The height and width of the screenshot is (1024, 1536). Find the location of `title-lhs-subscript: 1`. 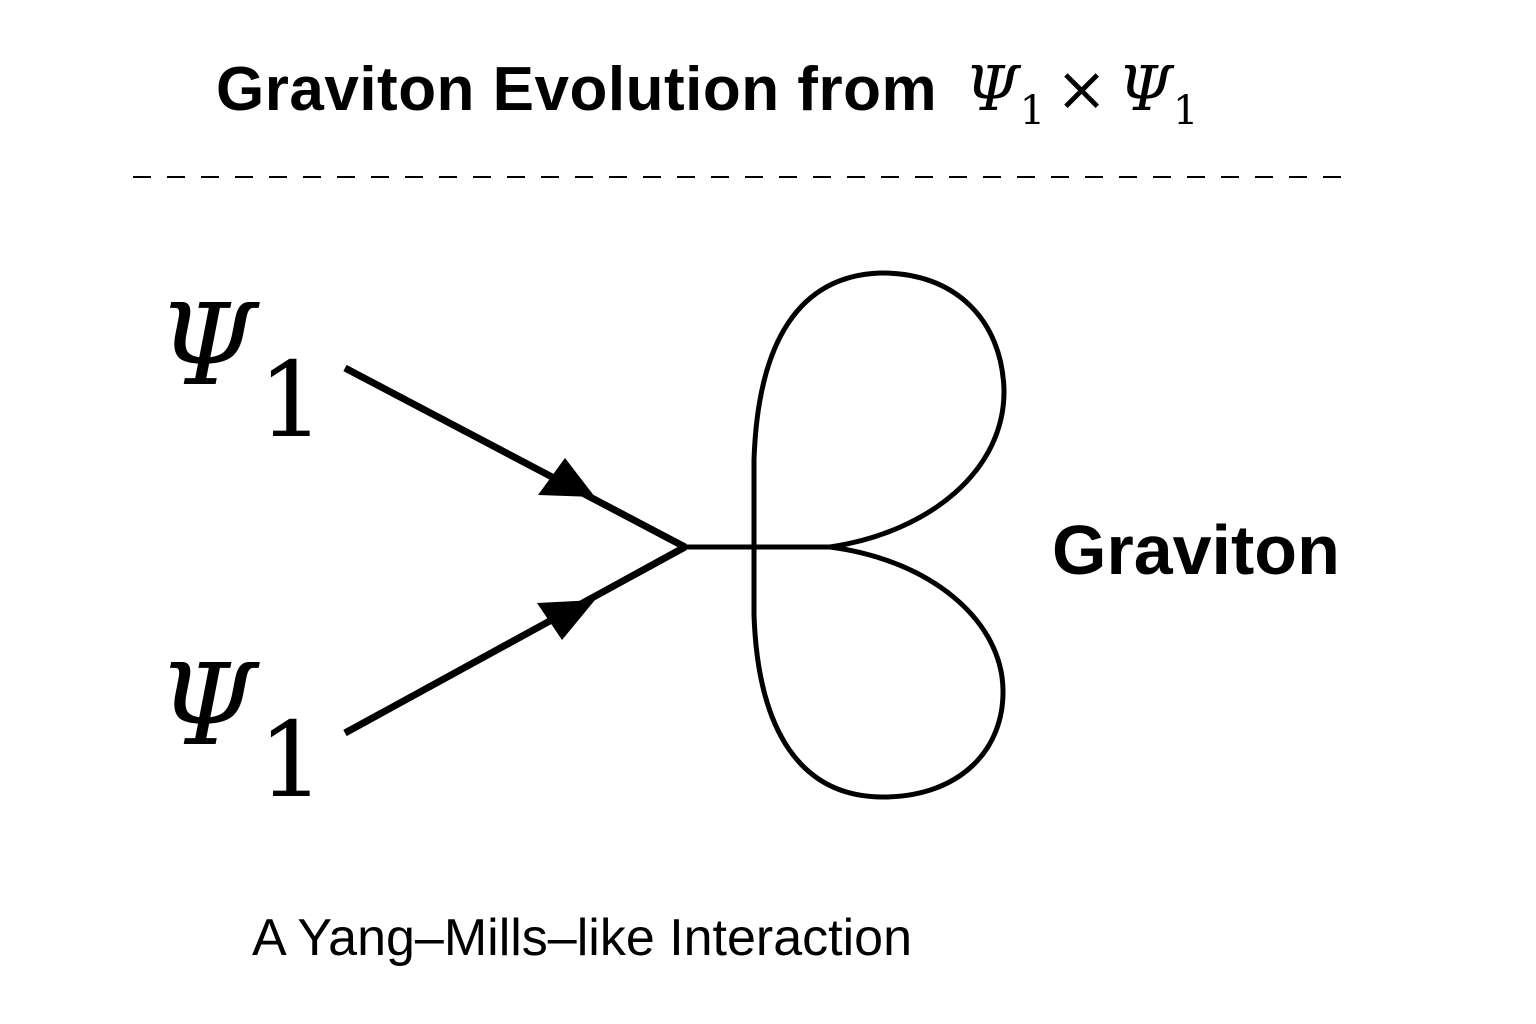

title-lhs-subscript: 1 is located at coordinates (1032, 111).